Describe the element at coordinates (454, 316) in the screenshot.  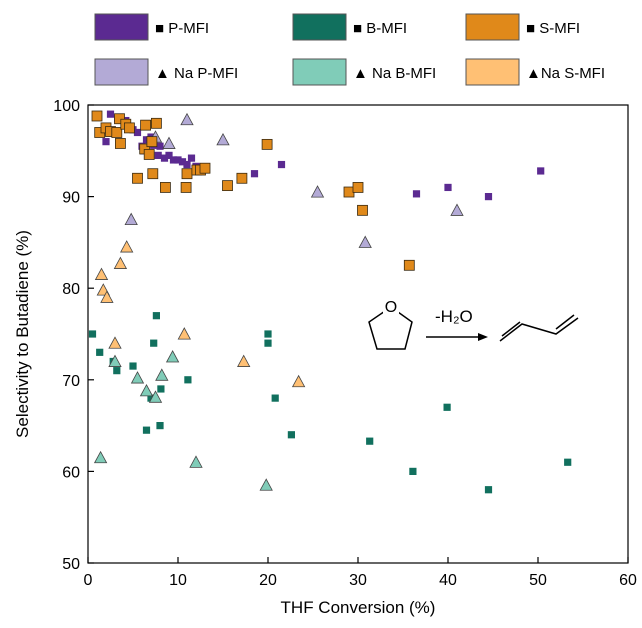
I see `reaction-label: -H₂O` at that location.